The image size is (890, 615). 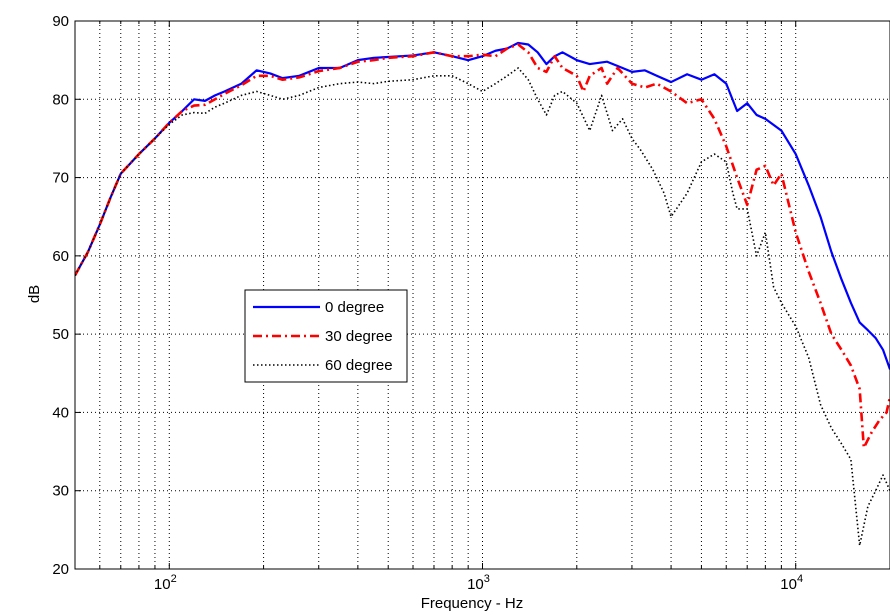 What do you see at coordinates (60, 21) in the screenshot?
I see `y-tick-label: 90` at bounding box center [60, 21].